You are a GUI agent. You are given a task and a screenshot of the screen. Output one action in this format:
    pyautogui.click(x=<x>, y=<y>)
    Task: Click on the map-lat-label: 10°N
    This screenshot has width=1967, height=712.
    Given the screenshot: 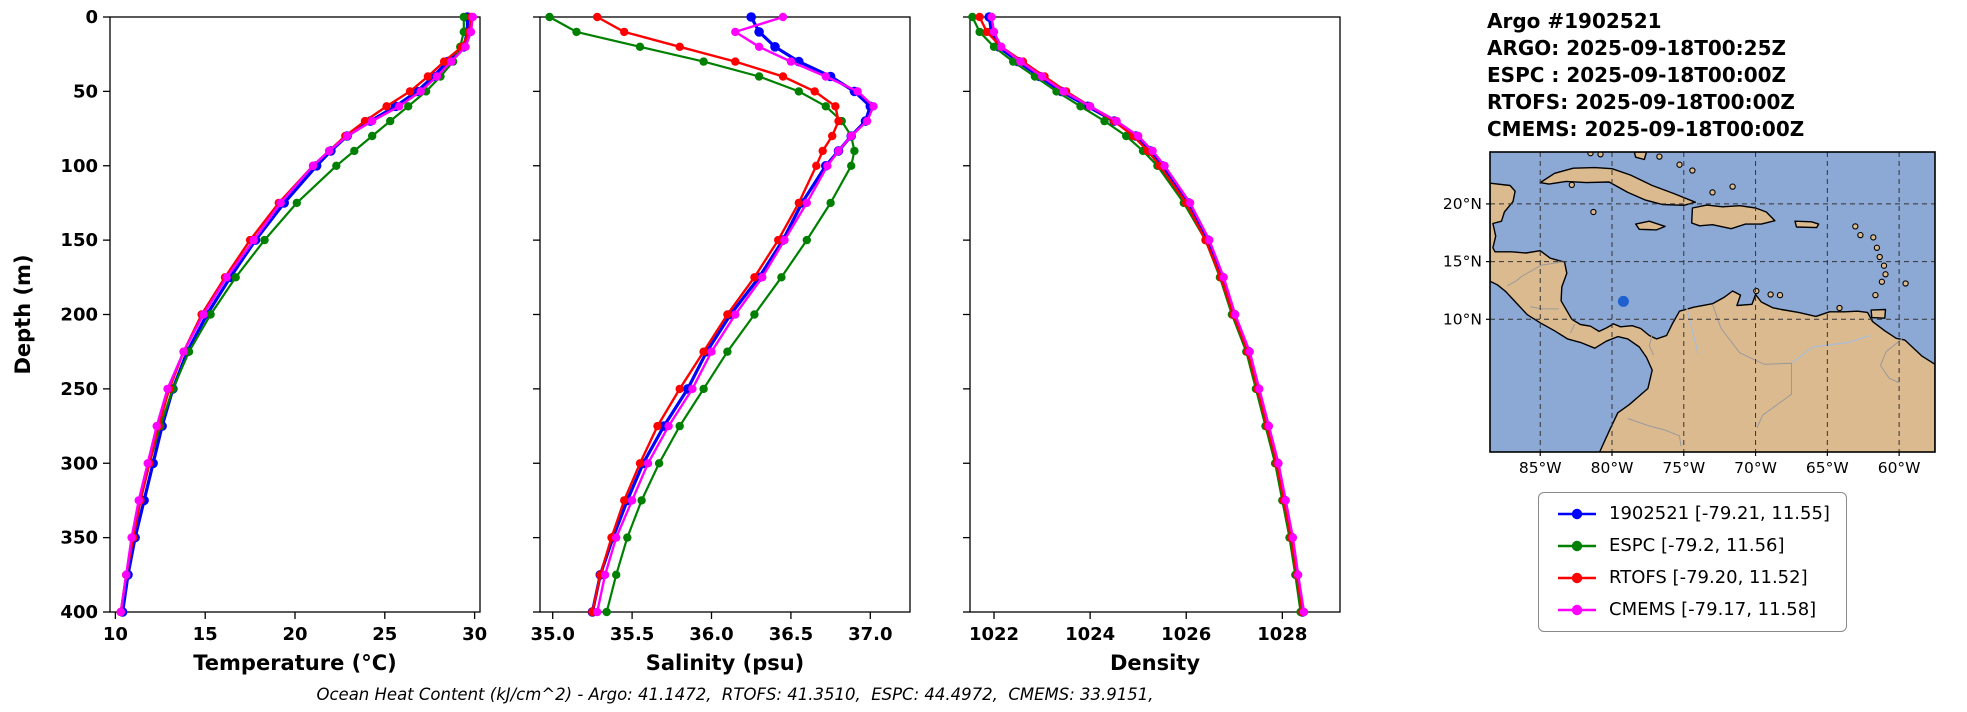 What is the action you would take?
    pyautogui.click(x=1462, y=319)
    